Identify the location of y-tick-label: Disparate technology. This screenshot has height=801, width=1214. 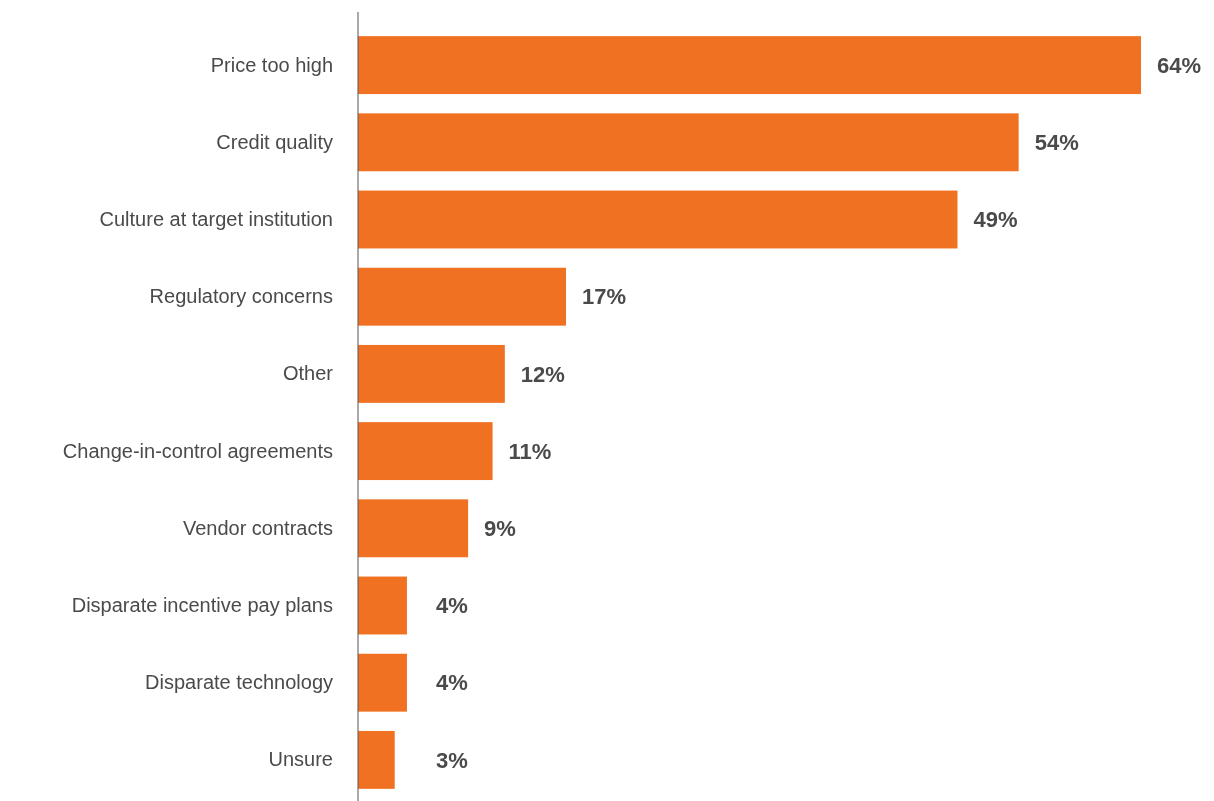
(239, 682).